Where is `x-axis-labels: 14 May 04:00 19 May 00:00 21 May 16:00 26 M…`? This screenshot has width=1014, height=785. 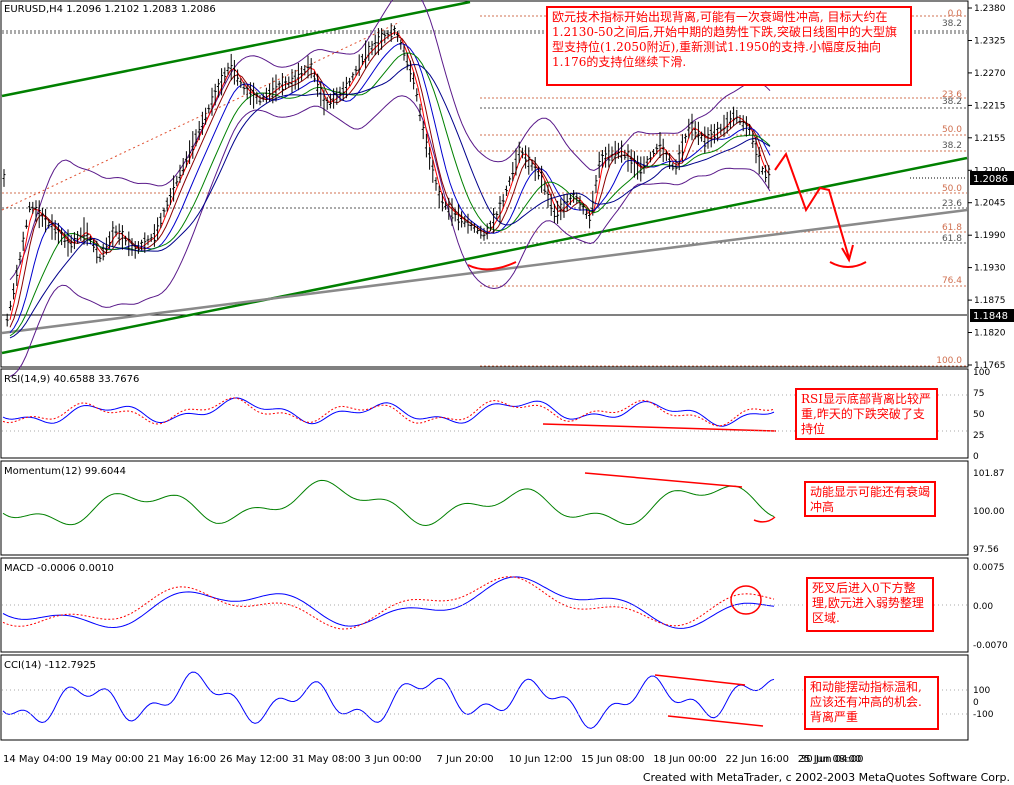
x-axis-labels: 14 May 04:00 19 May 00:00 21 May 16:00 26 M… is located at coordinates (433, 759).